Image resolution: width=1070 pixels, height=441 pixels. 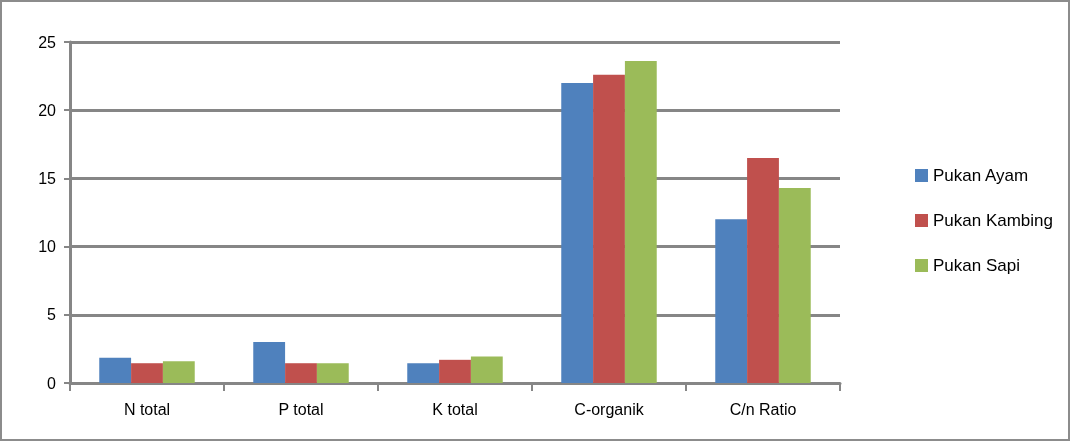 I want to click on y-tick-label: 15, so click(x=47, y=178).